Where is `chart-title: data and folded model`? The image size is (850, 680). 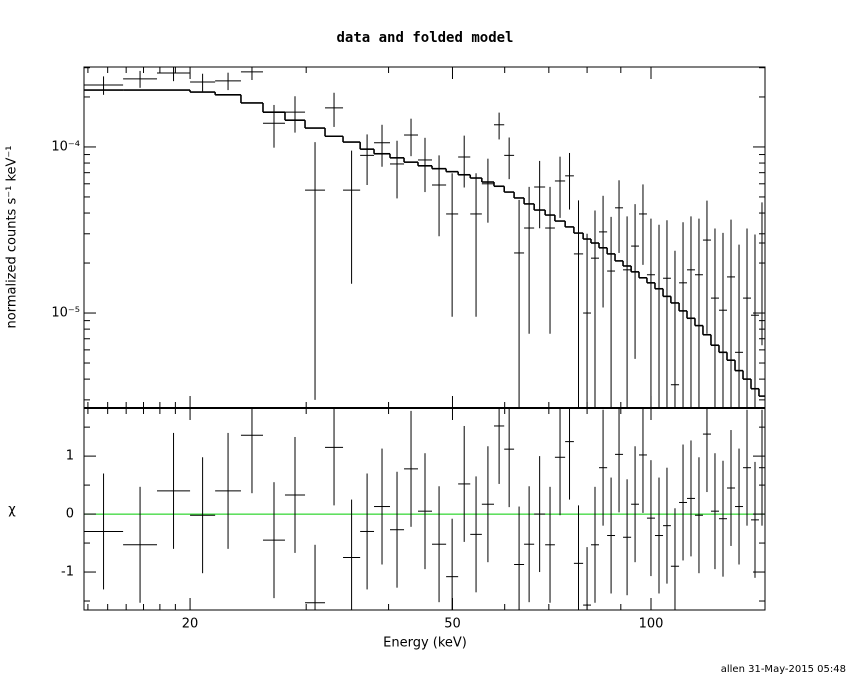
chart-title: data and folded model is located at coordinates (424, 38).